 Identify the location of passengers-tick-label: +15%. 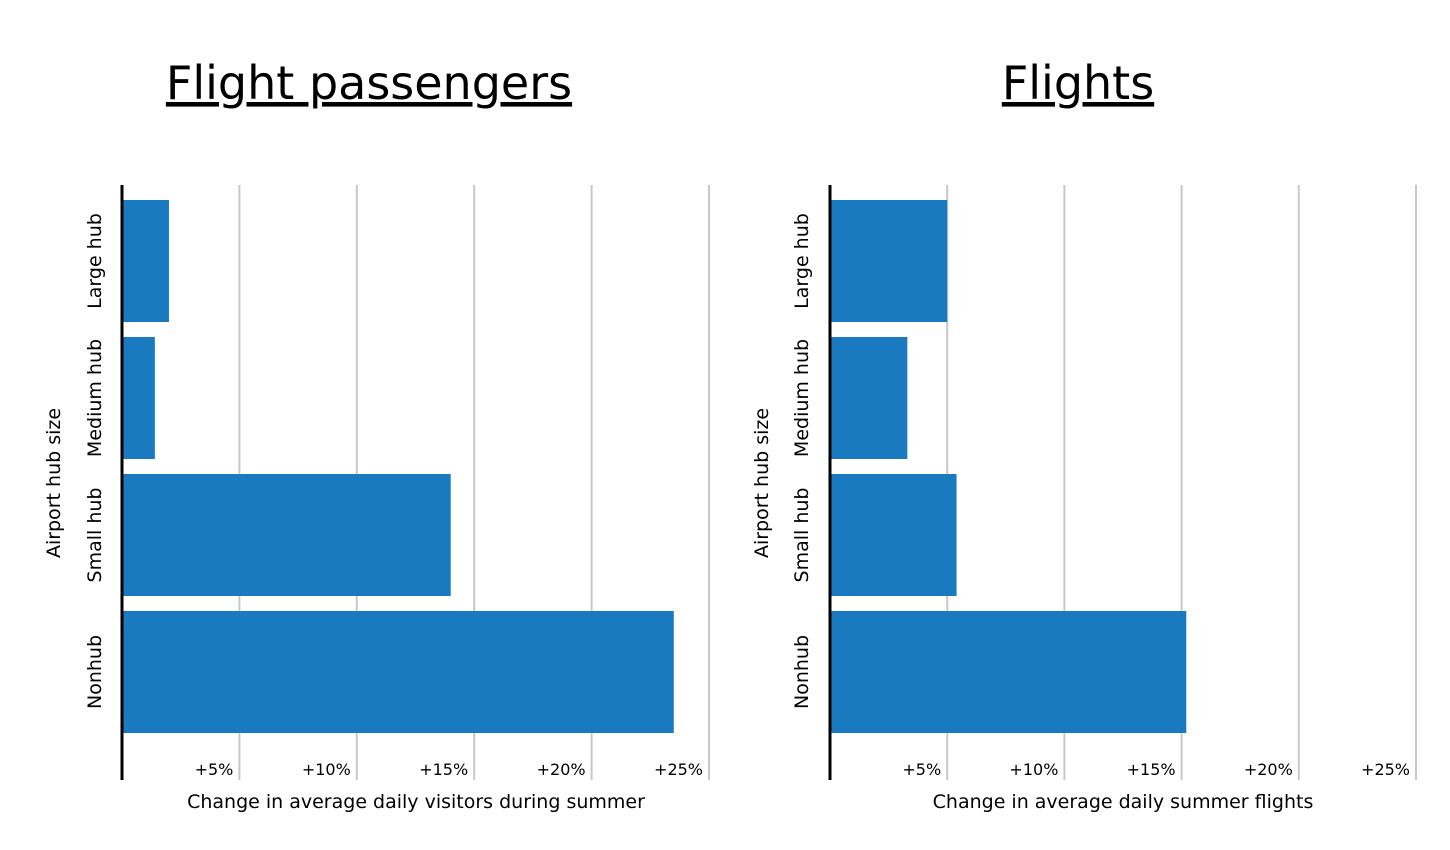
(443, 769).